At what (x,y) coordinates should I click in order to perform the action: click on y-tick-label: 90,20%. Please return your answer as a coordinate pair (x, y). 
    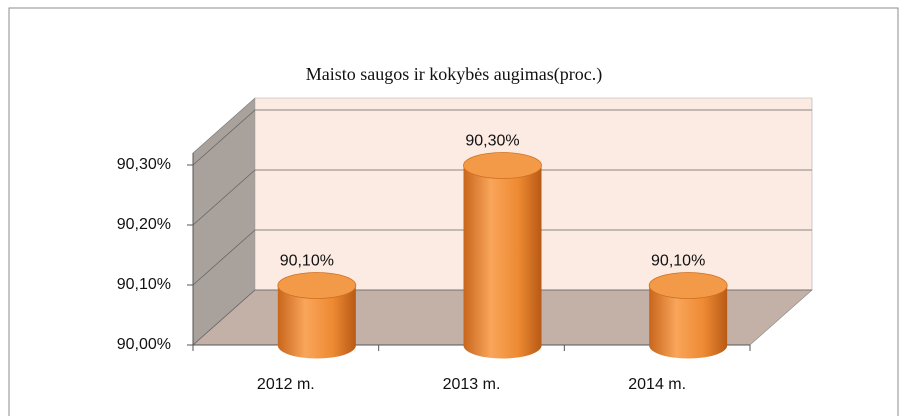
    Looking at the image, I should click on (144, 224).